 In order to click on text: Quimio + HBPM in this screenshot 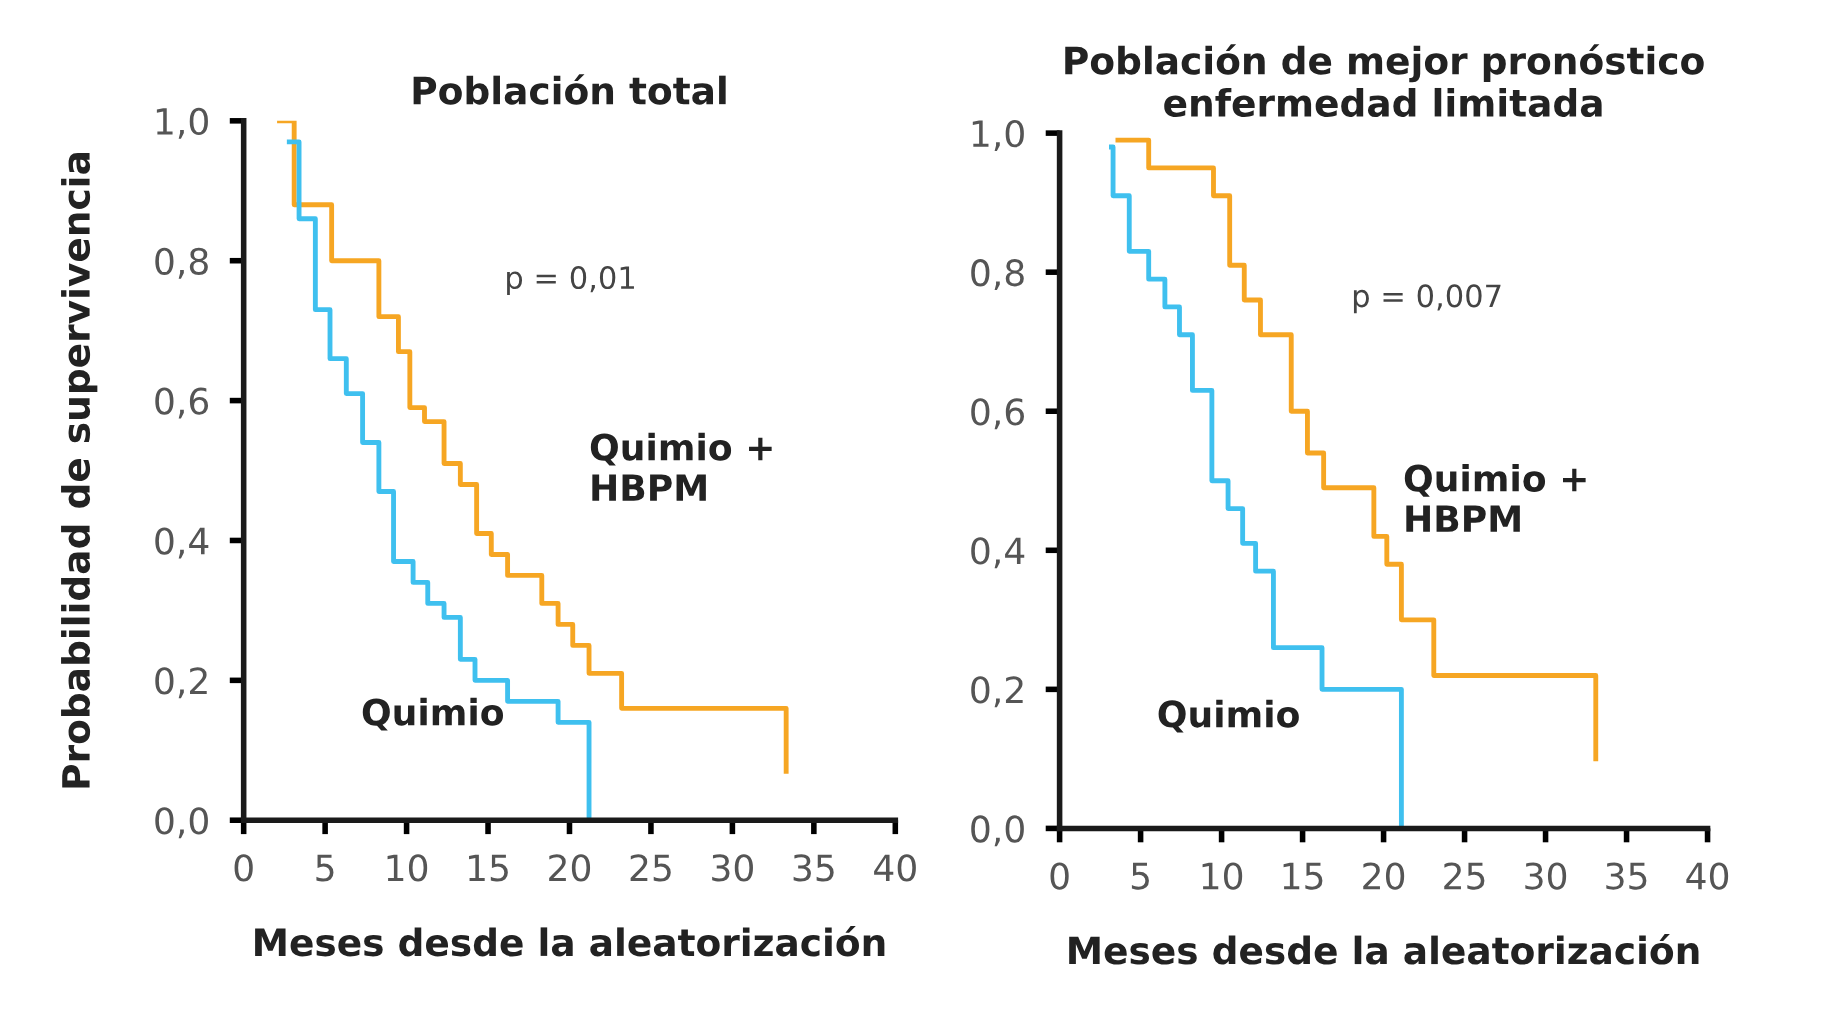, I will do `click(681, 466)`.